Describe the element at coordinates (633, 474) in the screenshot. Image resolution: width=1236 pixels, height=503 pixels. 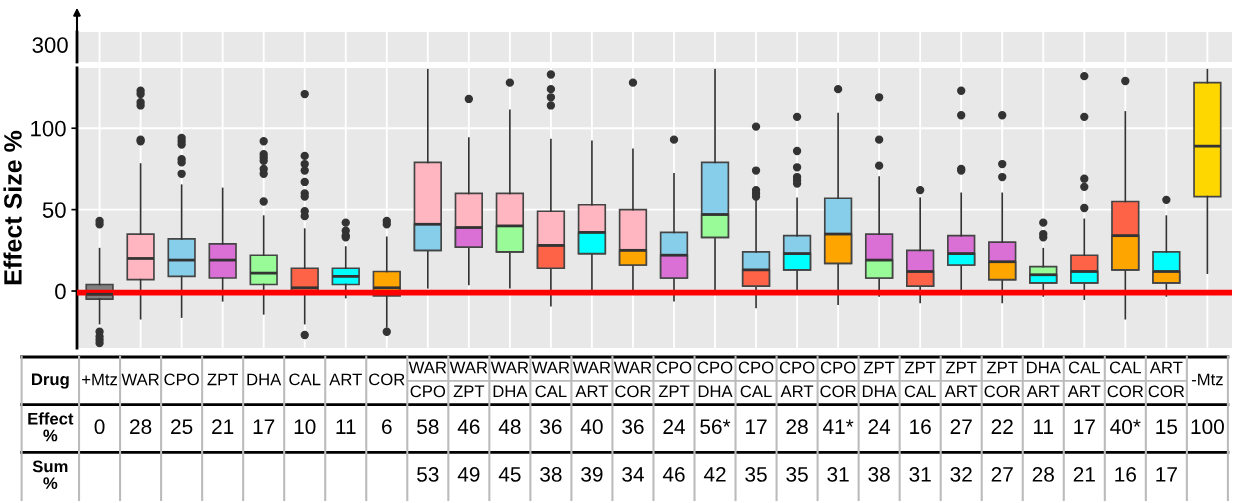
I see `text: 34` at that location.